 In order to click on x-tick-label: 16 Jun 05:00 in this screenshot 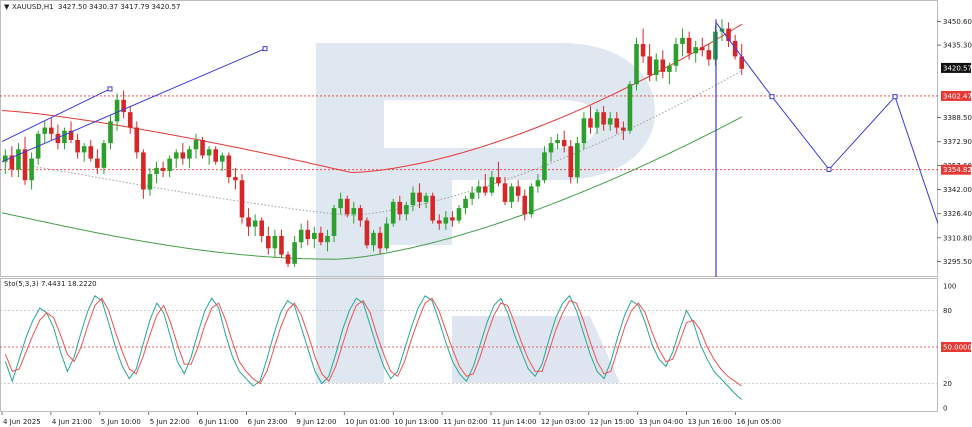, I will do `click(759, 422)`.